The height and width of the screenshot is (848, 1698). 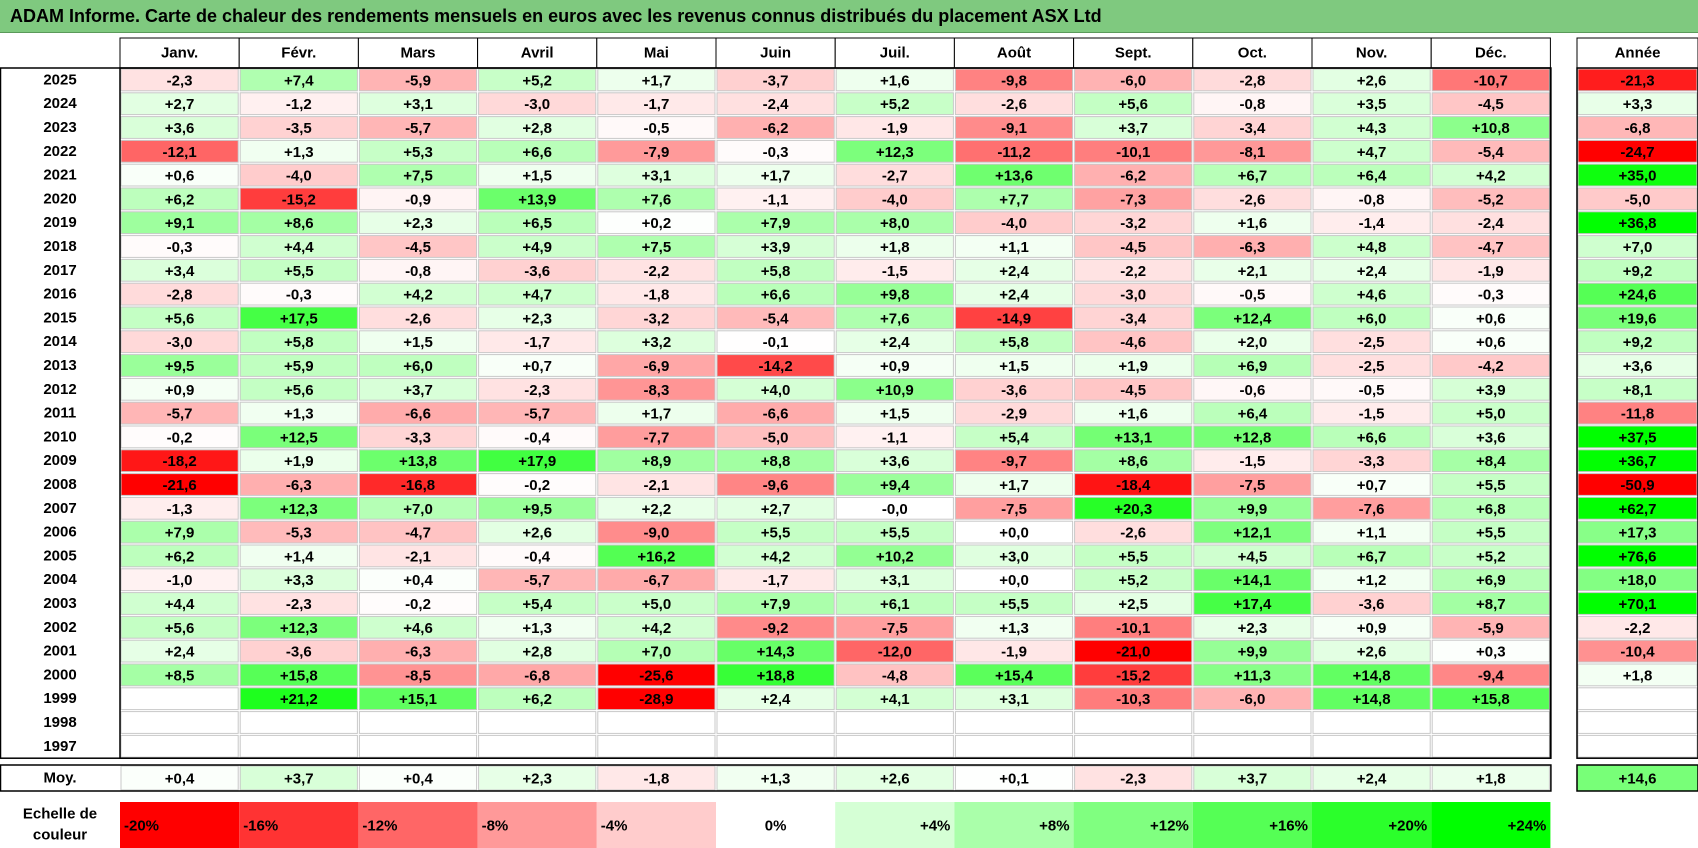 I want to click on row-year-label: 2025, so click(x=59, y=79).